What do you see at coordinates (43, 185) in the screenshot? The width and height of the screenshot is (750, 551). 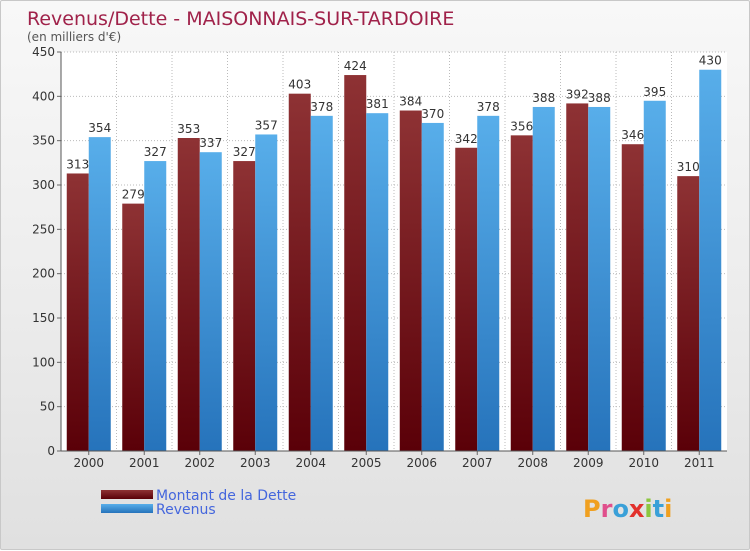 I see `y-tick-label: 300` at bounding box center [43, 185].